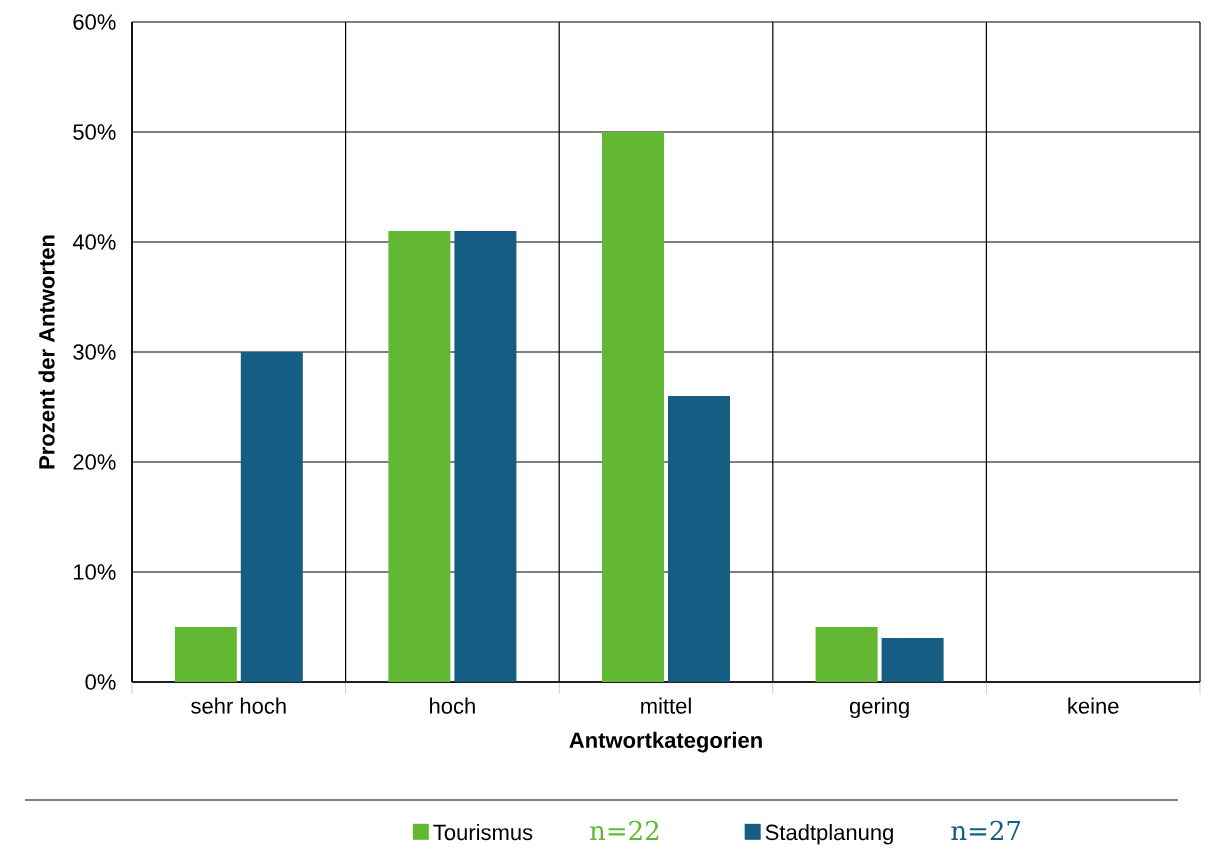 The image size is (1206, 851). What do you see at coordinates (665, 742) in the screenshot?
I see `x-axis-title: Antwortkategorien` at bounding box center [665, 742].